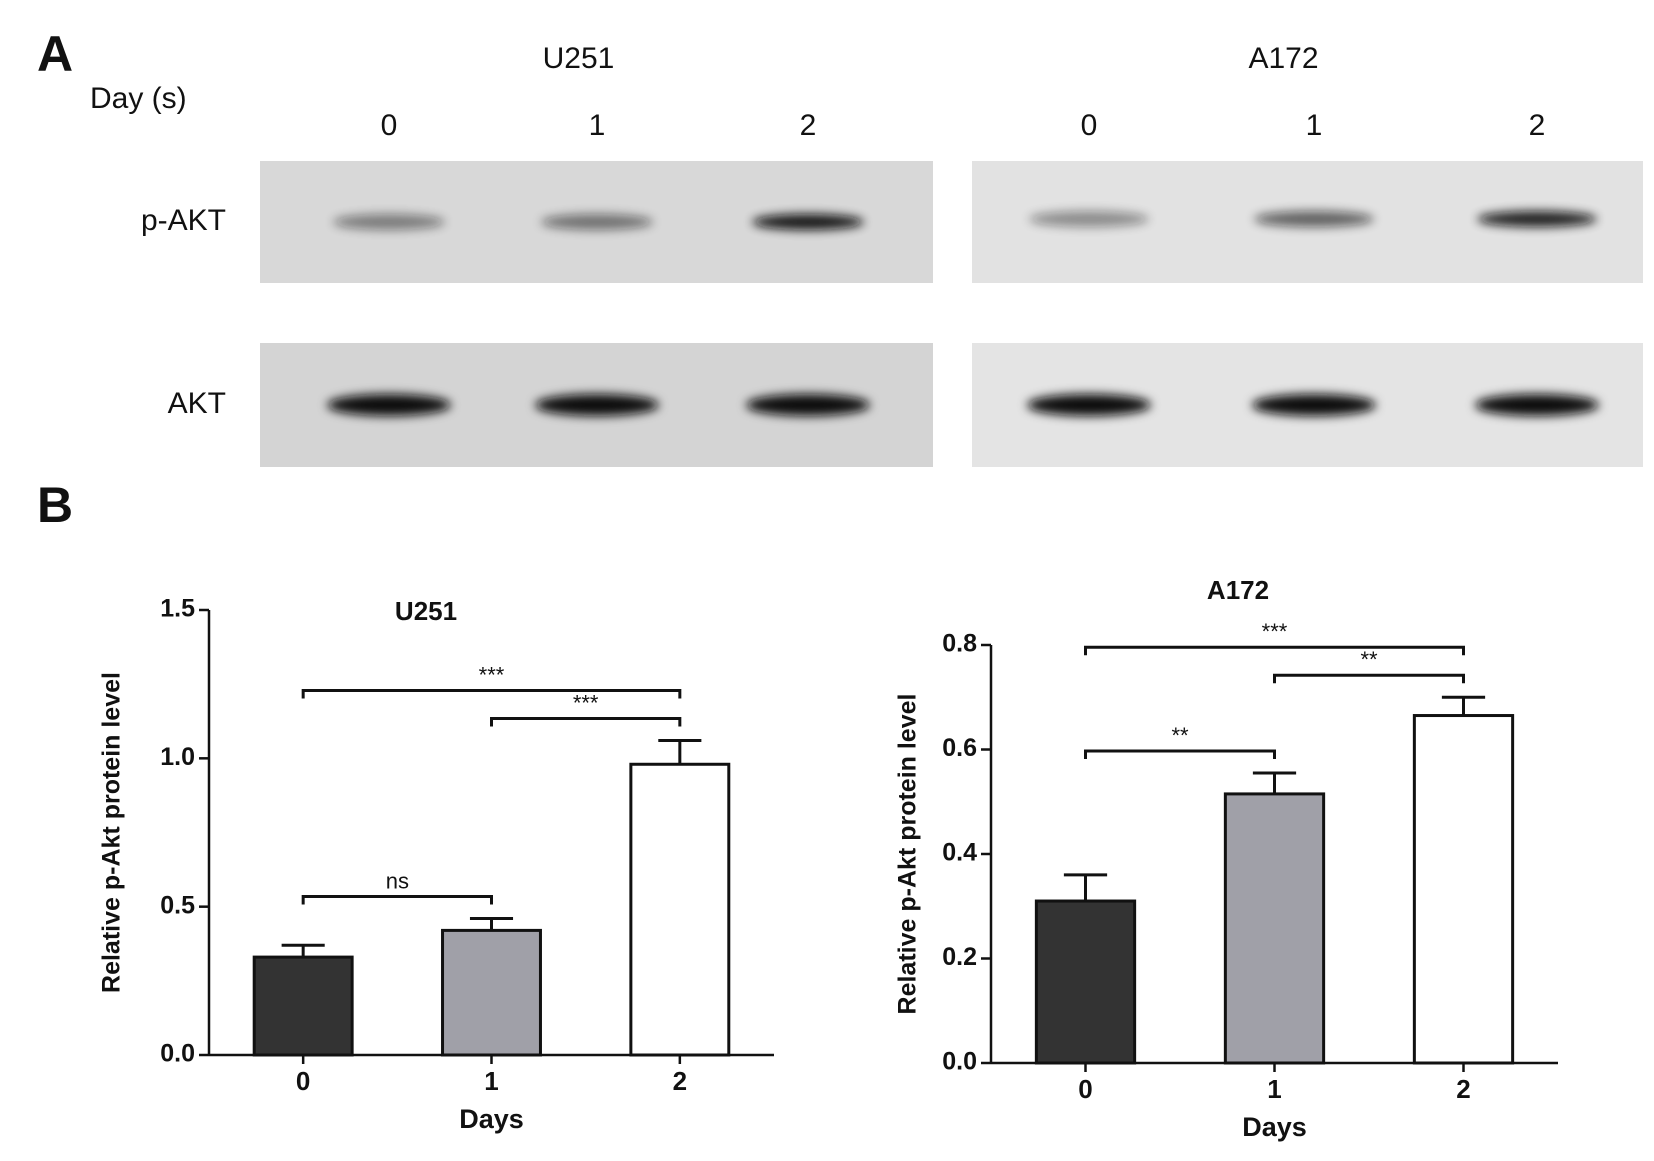  What do you see at coordinates (177, 609) in the screenshot?
I see `y-tick-label: 1.5` at bounding box center [177, 609].